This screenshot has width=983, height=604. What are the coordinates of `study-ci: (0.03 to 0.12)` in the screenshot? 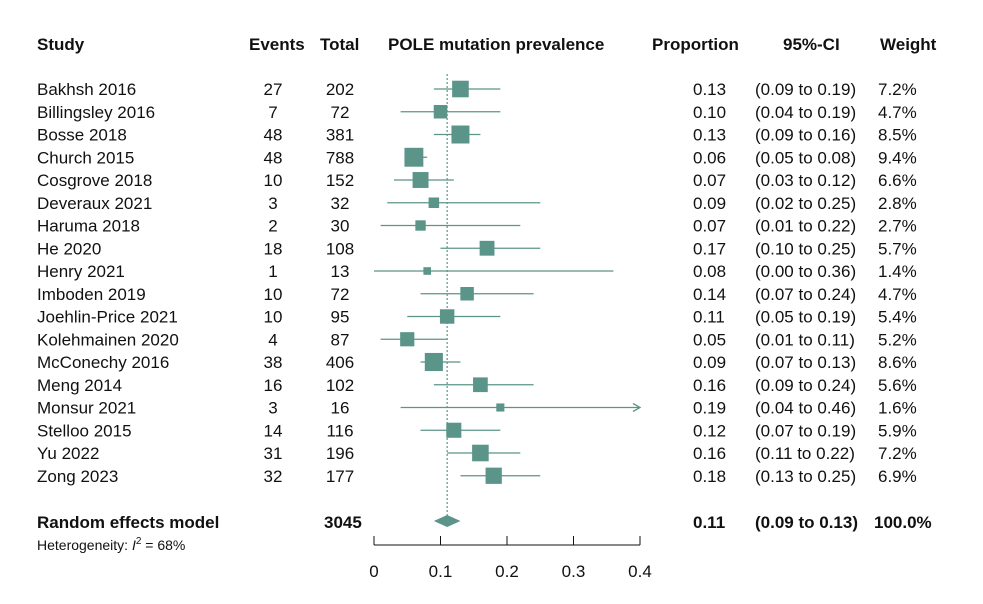 It's located at (805, 180).